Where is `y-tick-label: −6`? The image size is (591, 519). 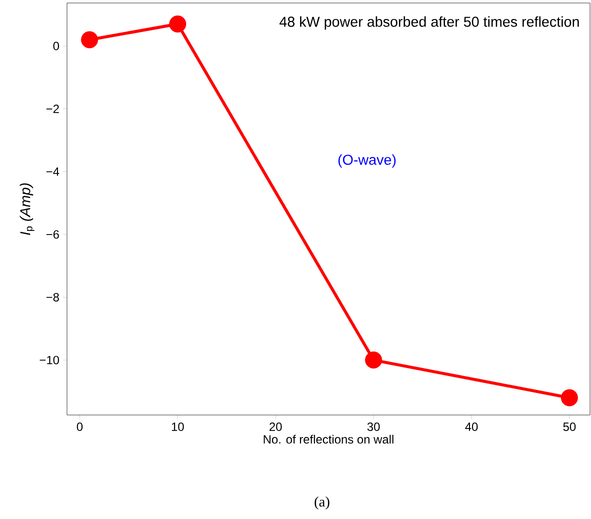
y-tick-label: −6 is located at coordinates (52, 234).